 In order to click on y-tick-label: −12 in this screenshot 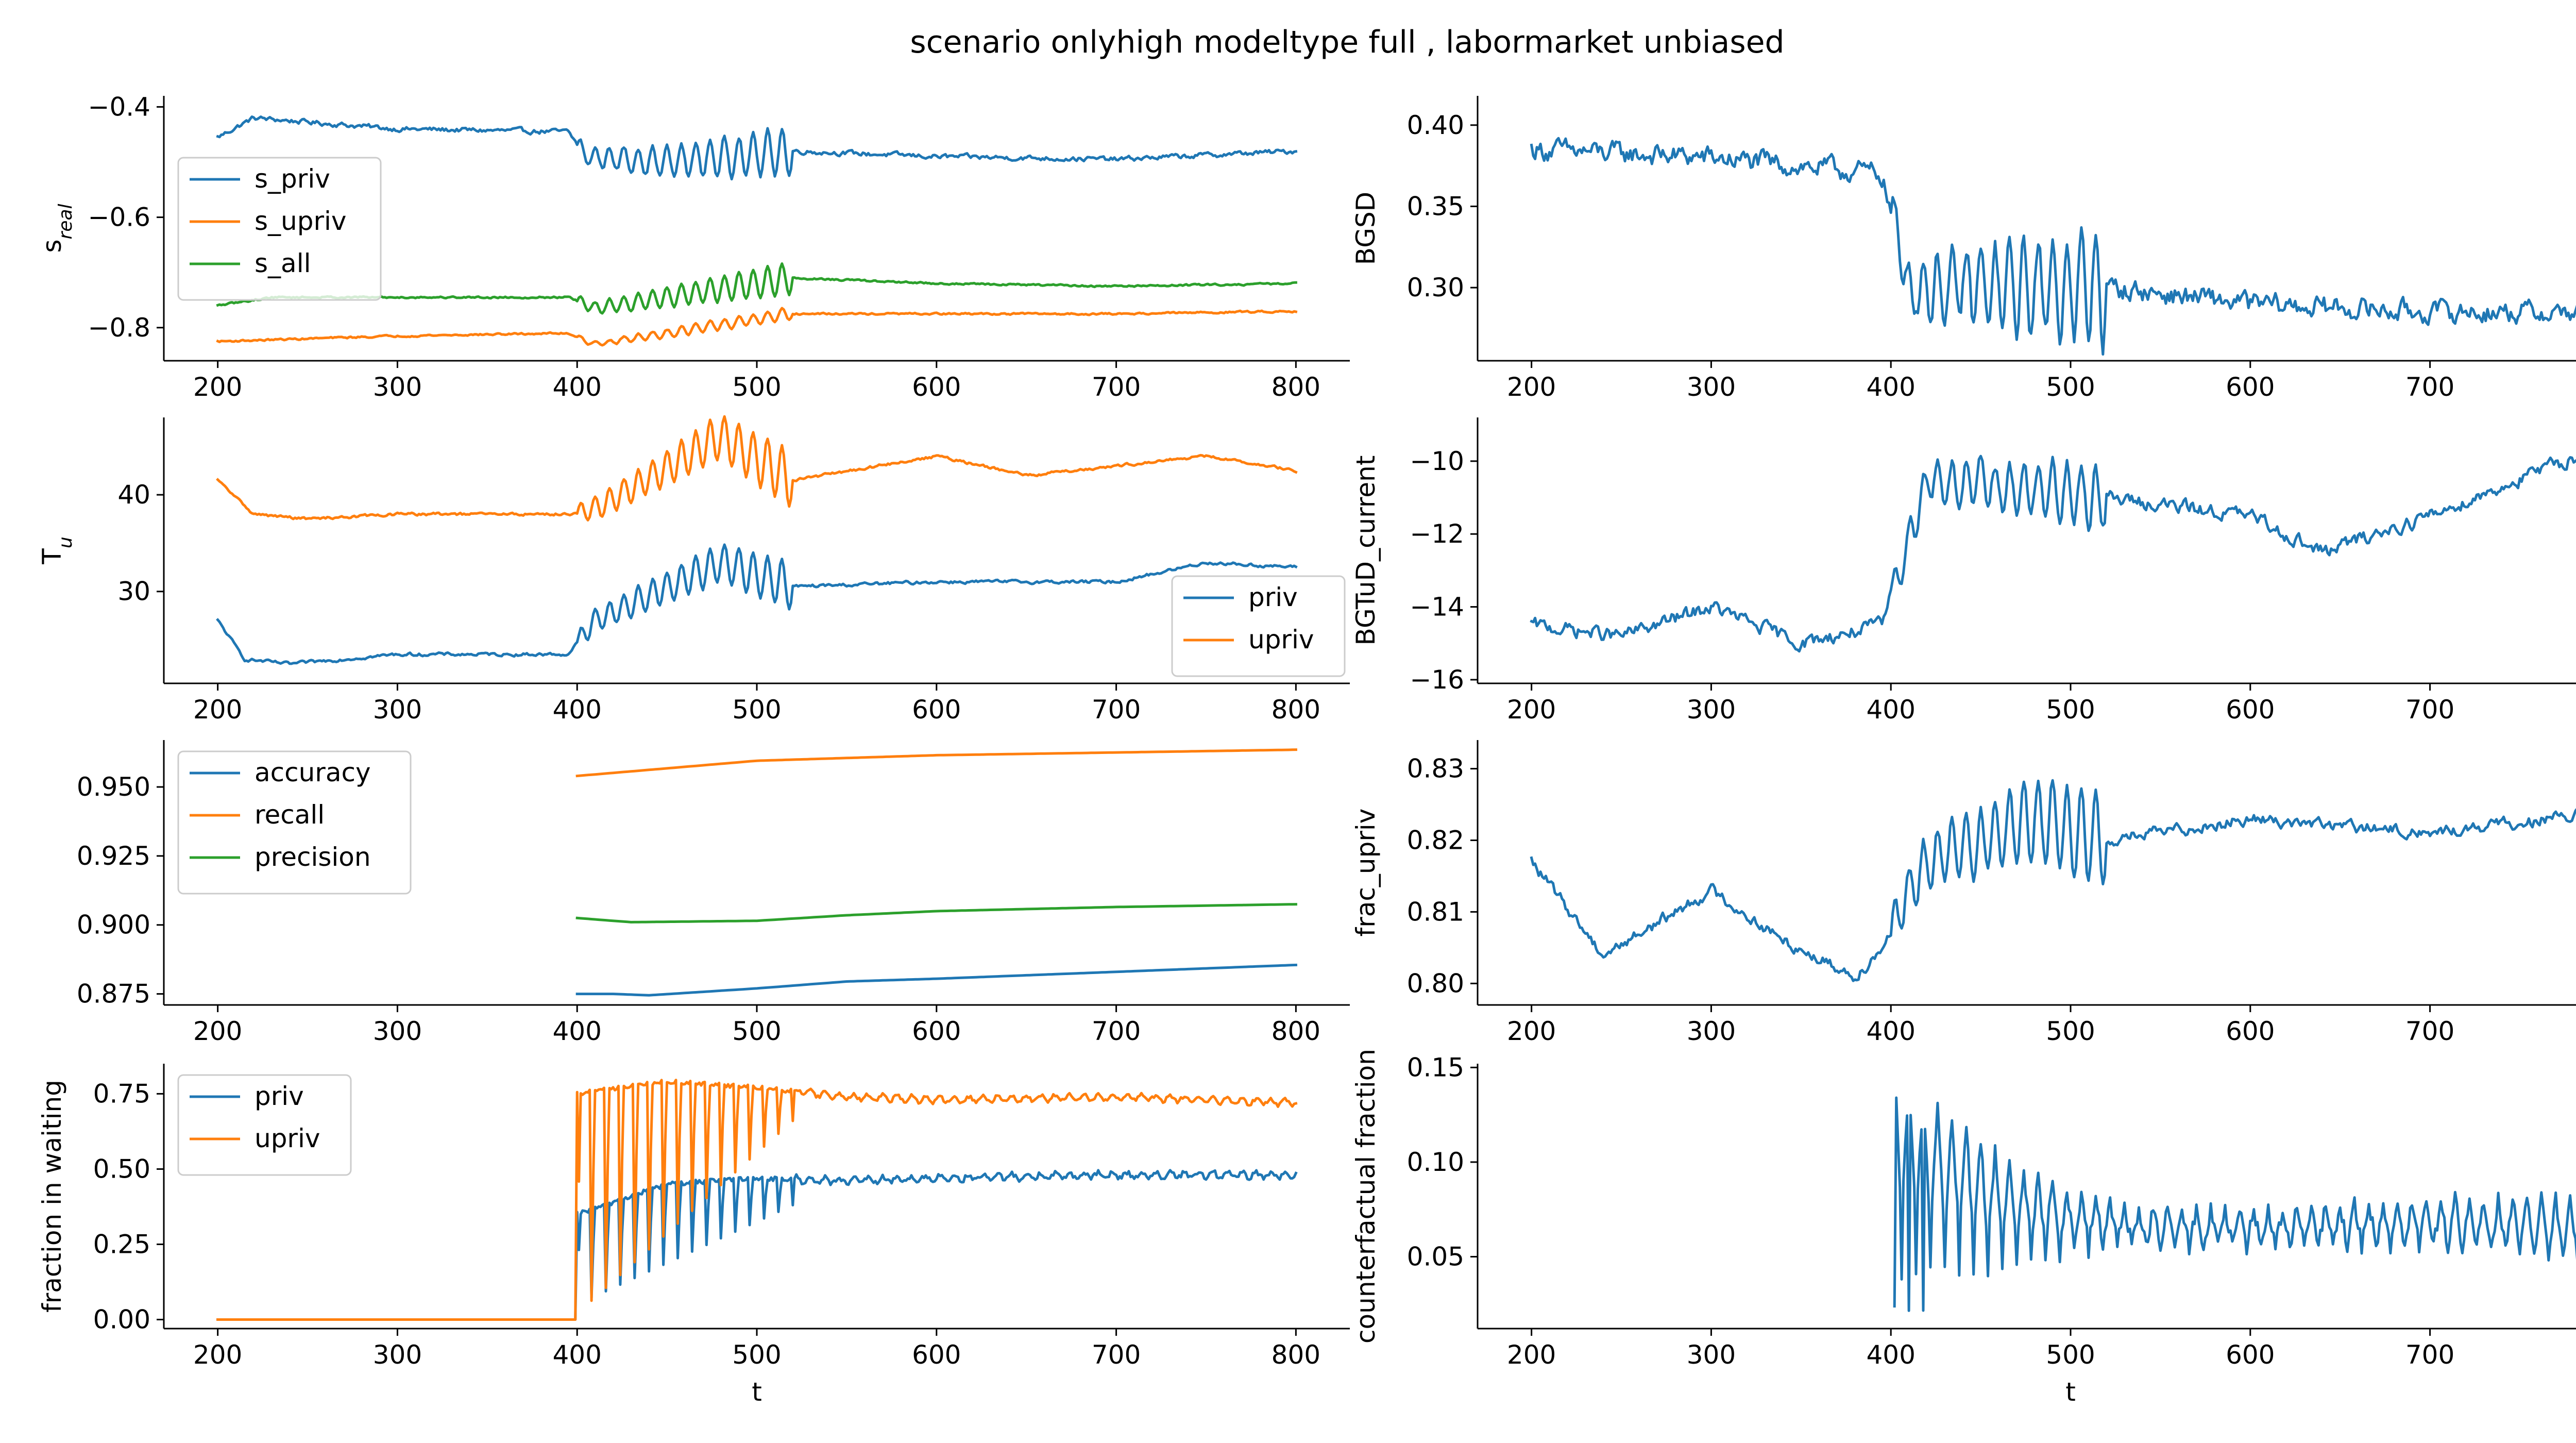, I will do `click(1437, 534)`.